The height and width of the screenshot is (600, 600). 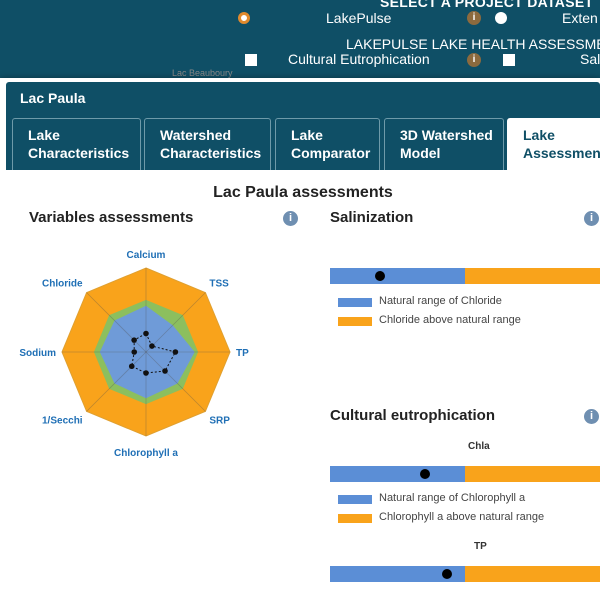 I want to click on legend-label: Chlorophyll a above natural range, so click(x=462, y=517).